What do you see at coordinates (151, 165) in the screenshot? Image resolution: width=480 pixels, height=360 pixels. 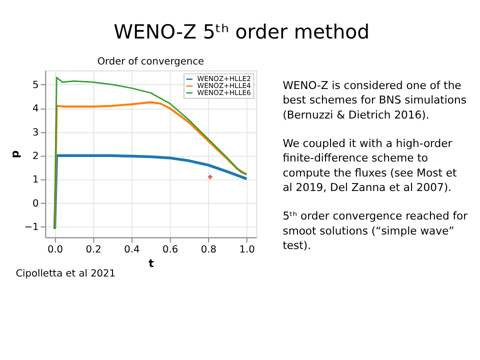 I see `line-series` at bounding box center [151, 165].